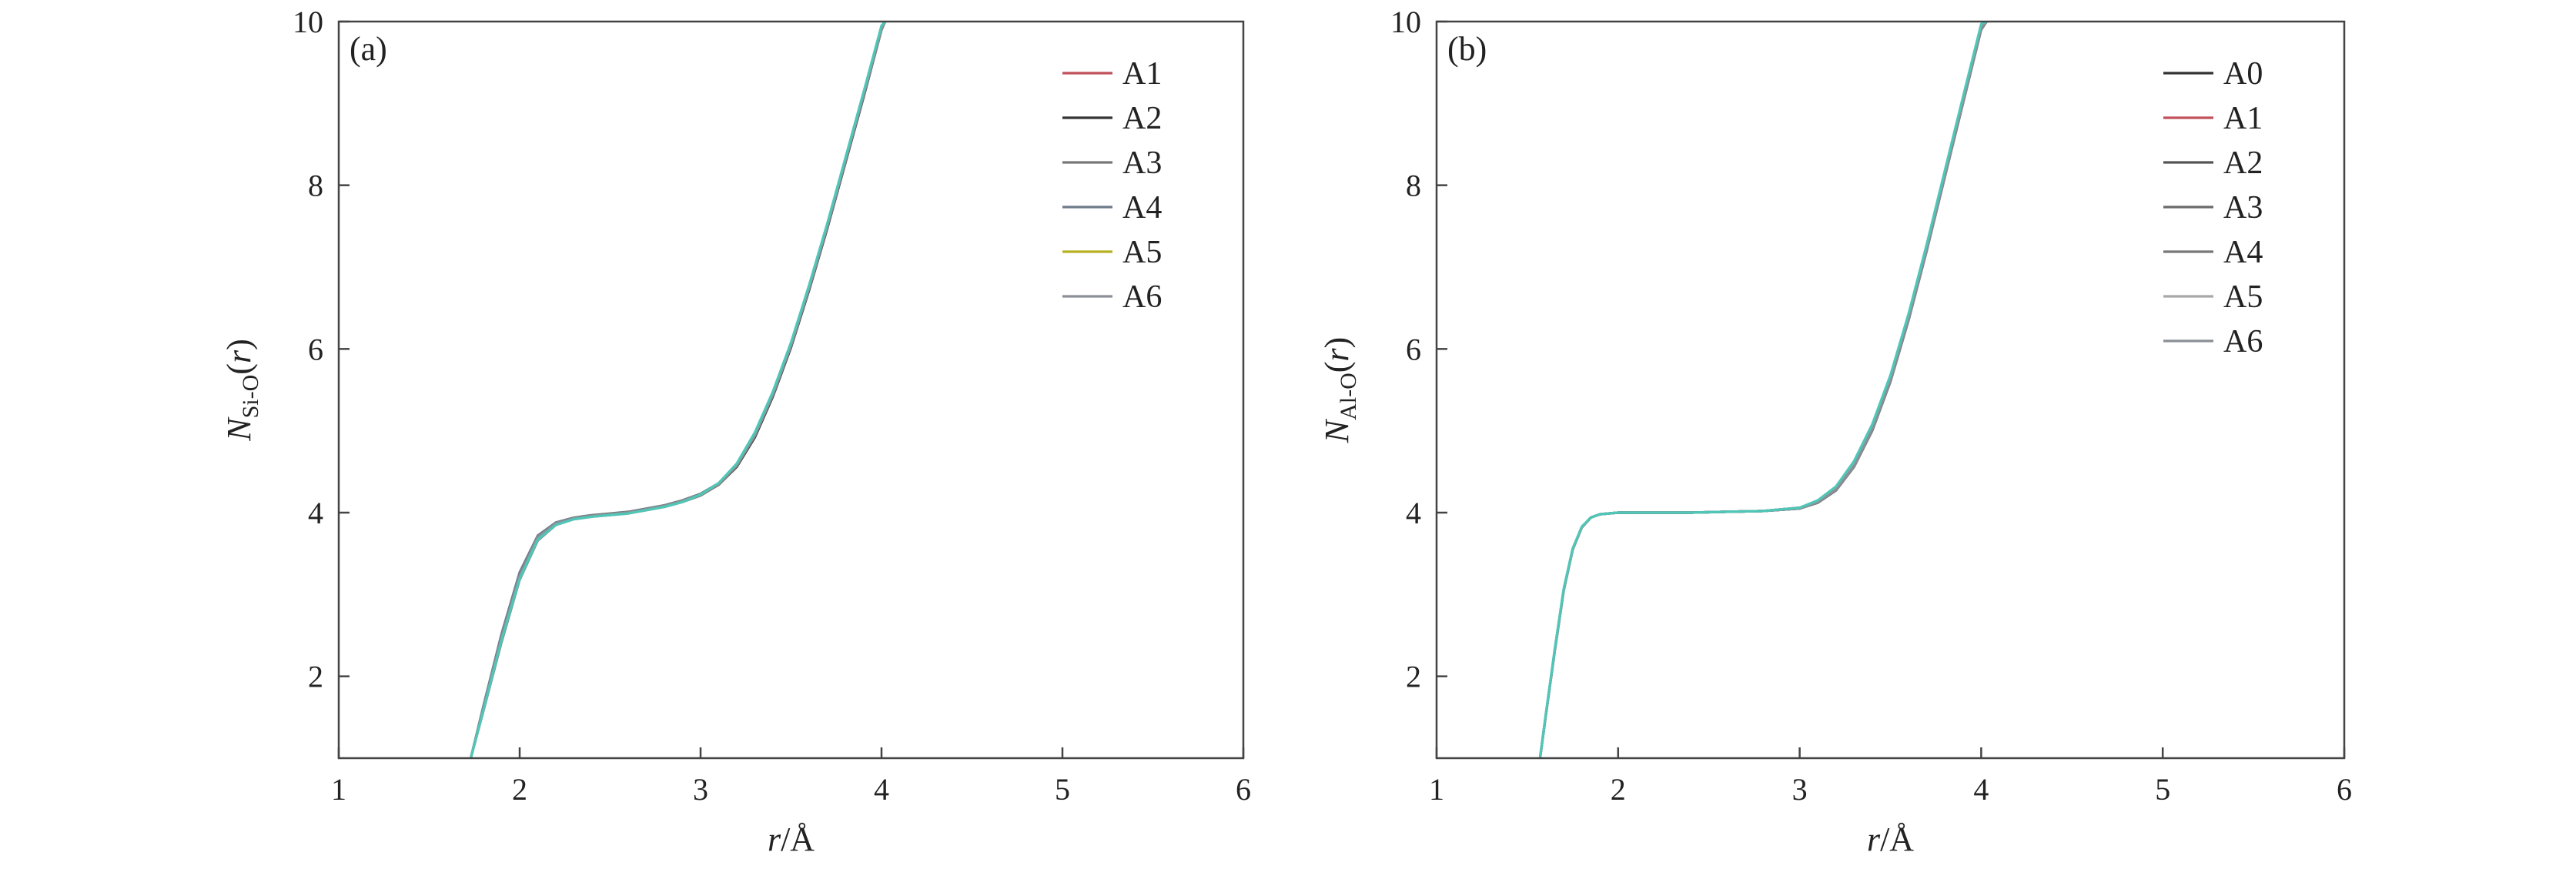 The width and height of the screenshot is (2576, 869). I want to click on legend-label-a0: A0, so click(2243, 74).